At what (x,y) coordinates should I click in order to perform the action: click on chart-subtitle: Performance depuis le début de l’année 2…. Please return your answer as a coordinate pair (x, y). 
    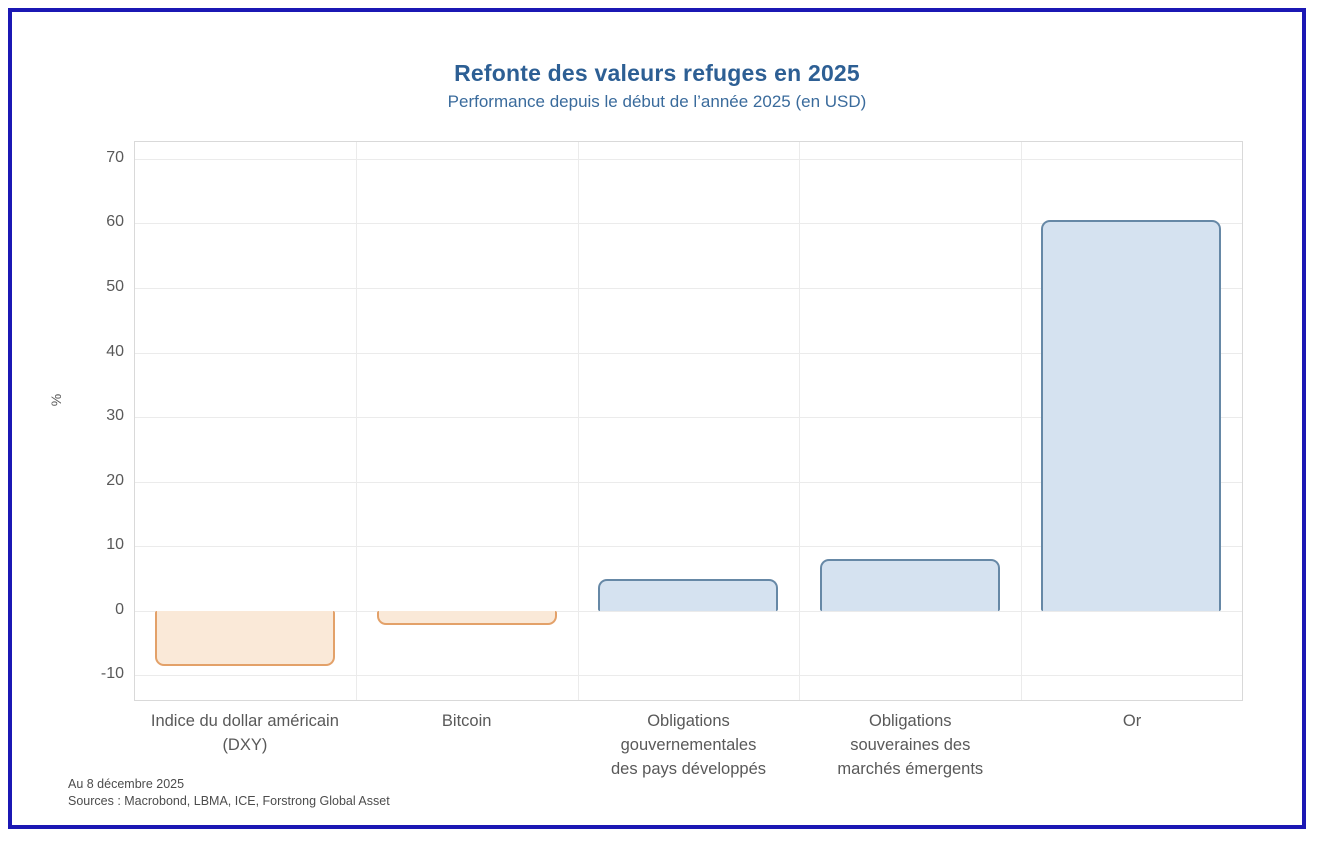
    Looking at the image, I should click on (657, 101).